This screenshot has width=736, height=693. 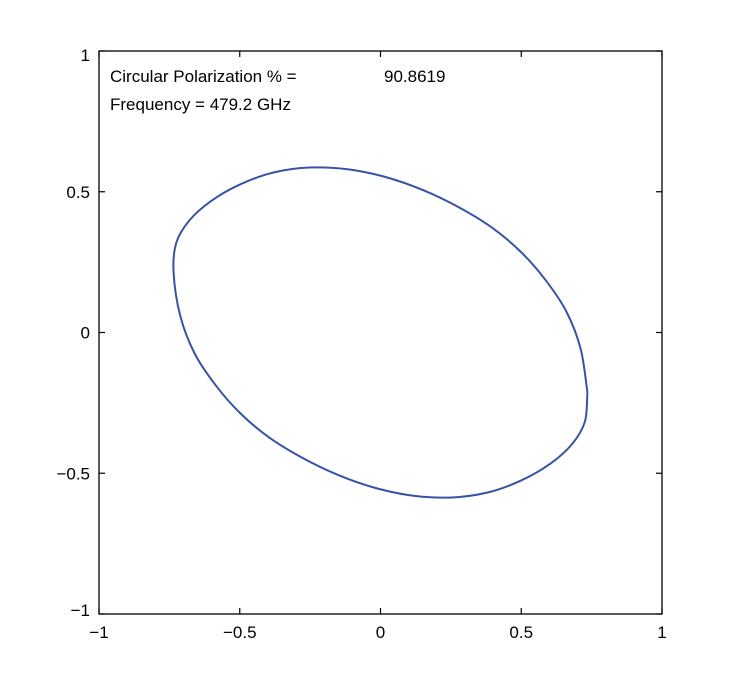 I want to click on polarization-label: Circular Polarization % =, so click(x=203, y=76).